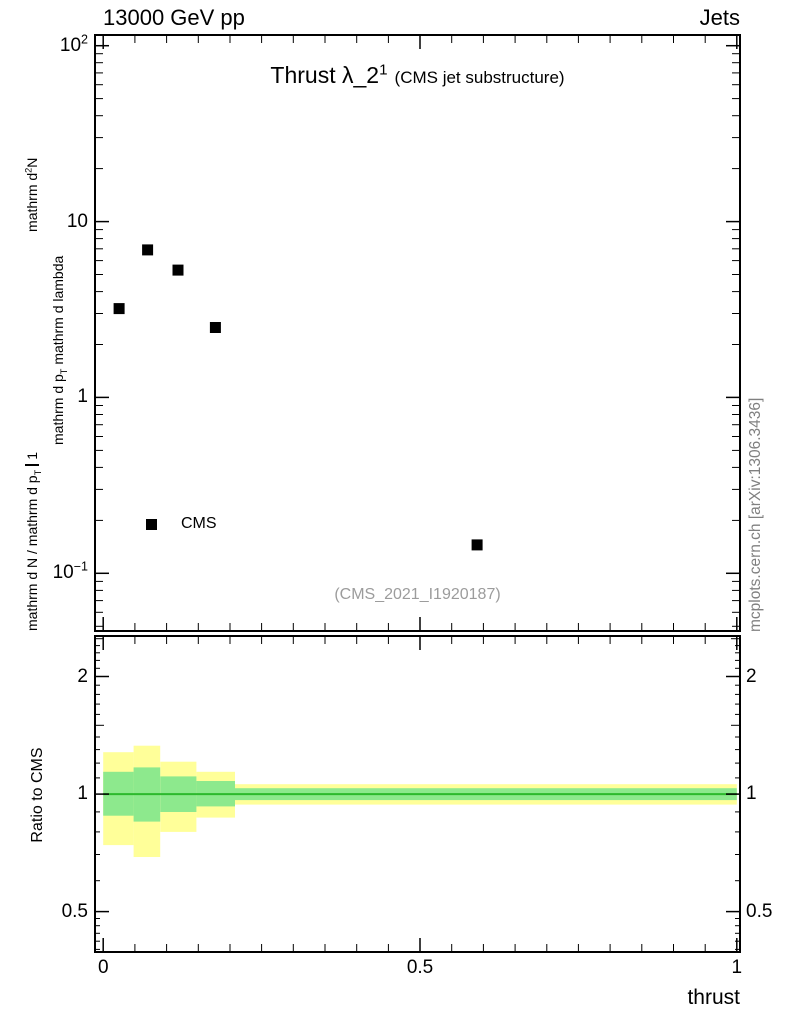 The width and height of the screenshot is (786, 1024). What do you see at coordinates (737, 967) in the screenshot?
I see `x-tick-label: 1` at bounding box center [737, 967].